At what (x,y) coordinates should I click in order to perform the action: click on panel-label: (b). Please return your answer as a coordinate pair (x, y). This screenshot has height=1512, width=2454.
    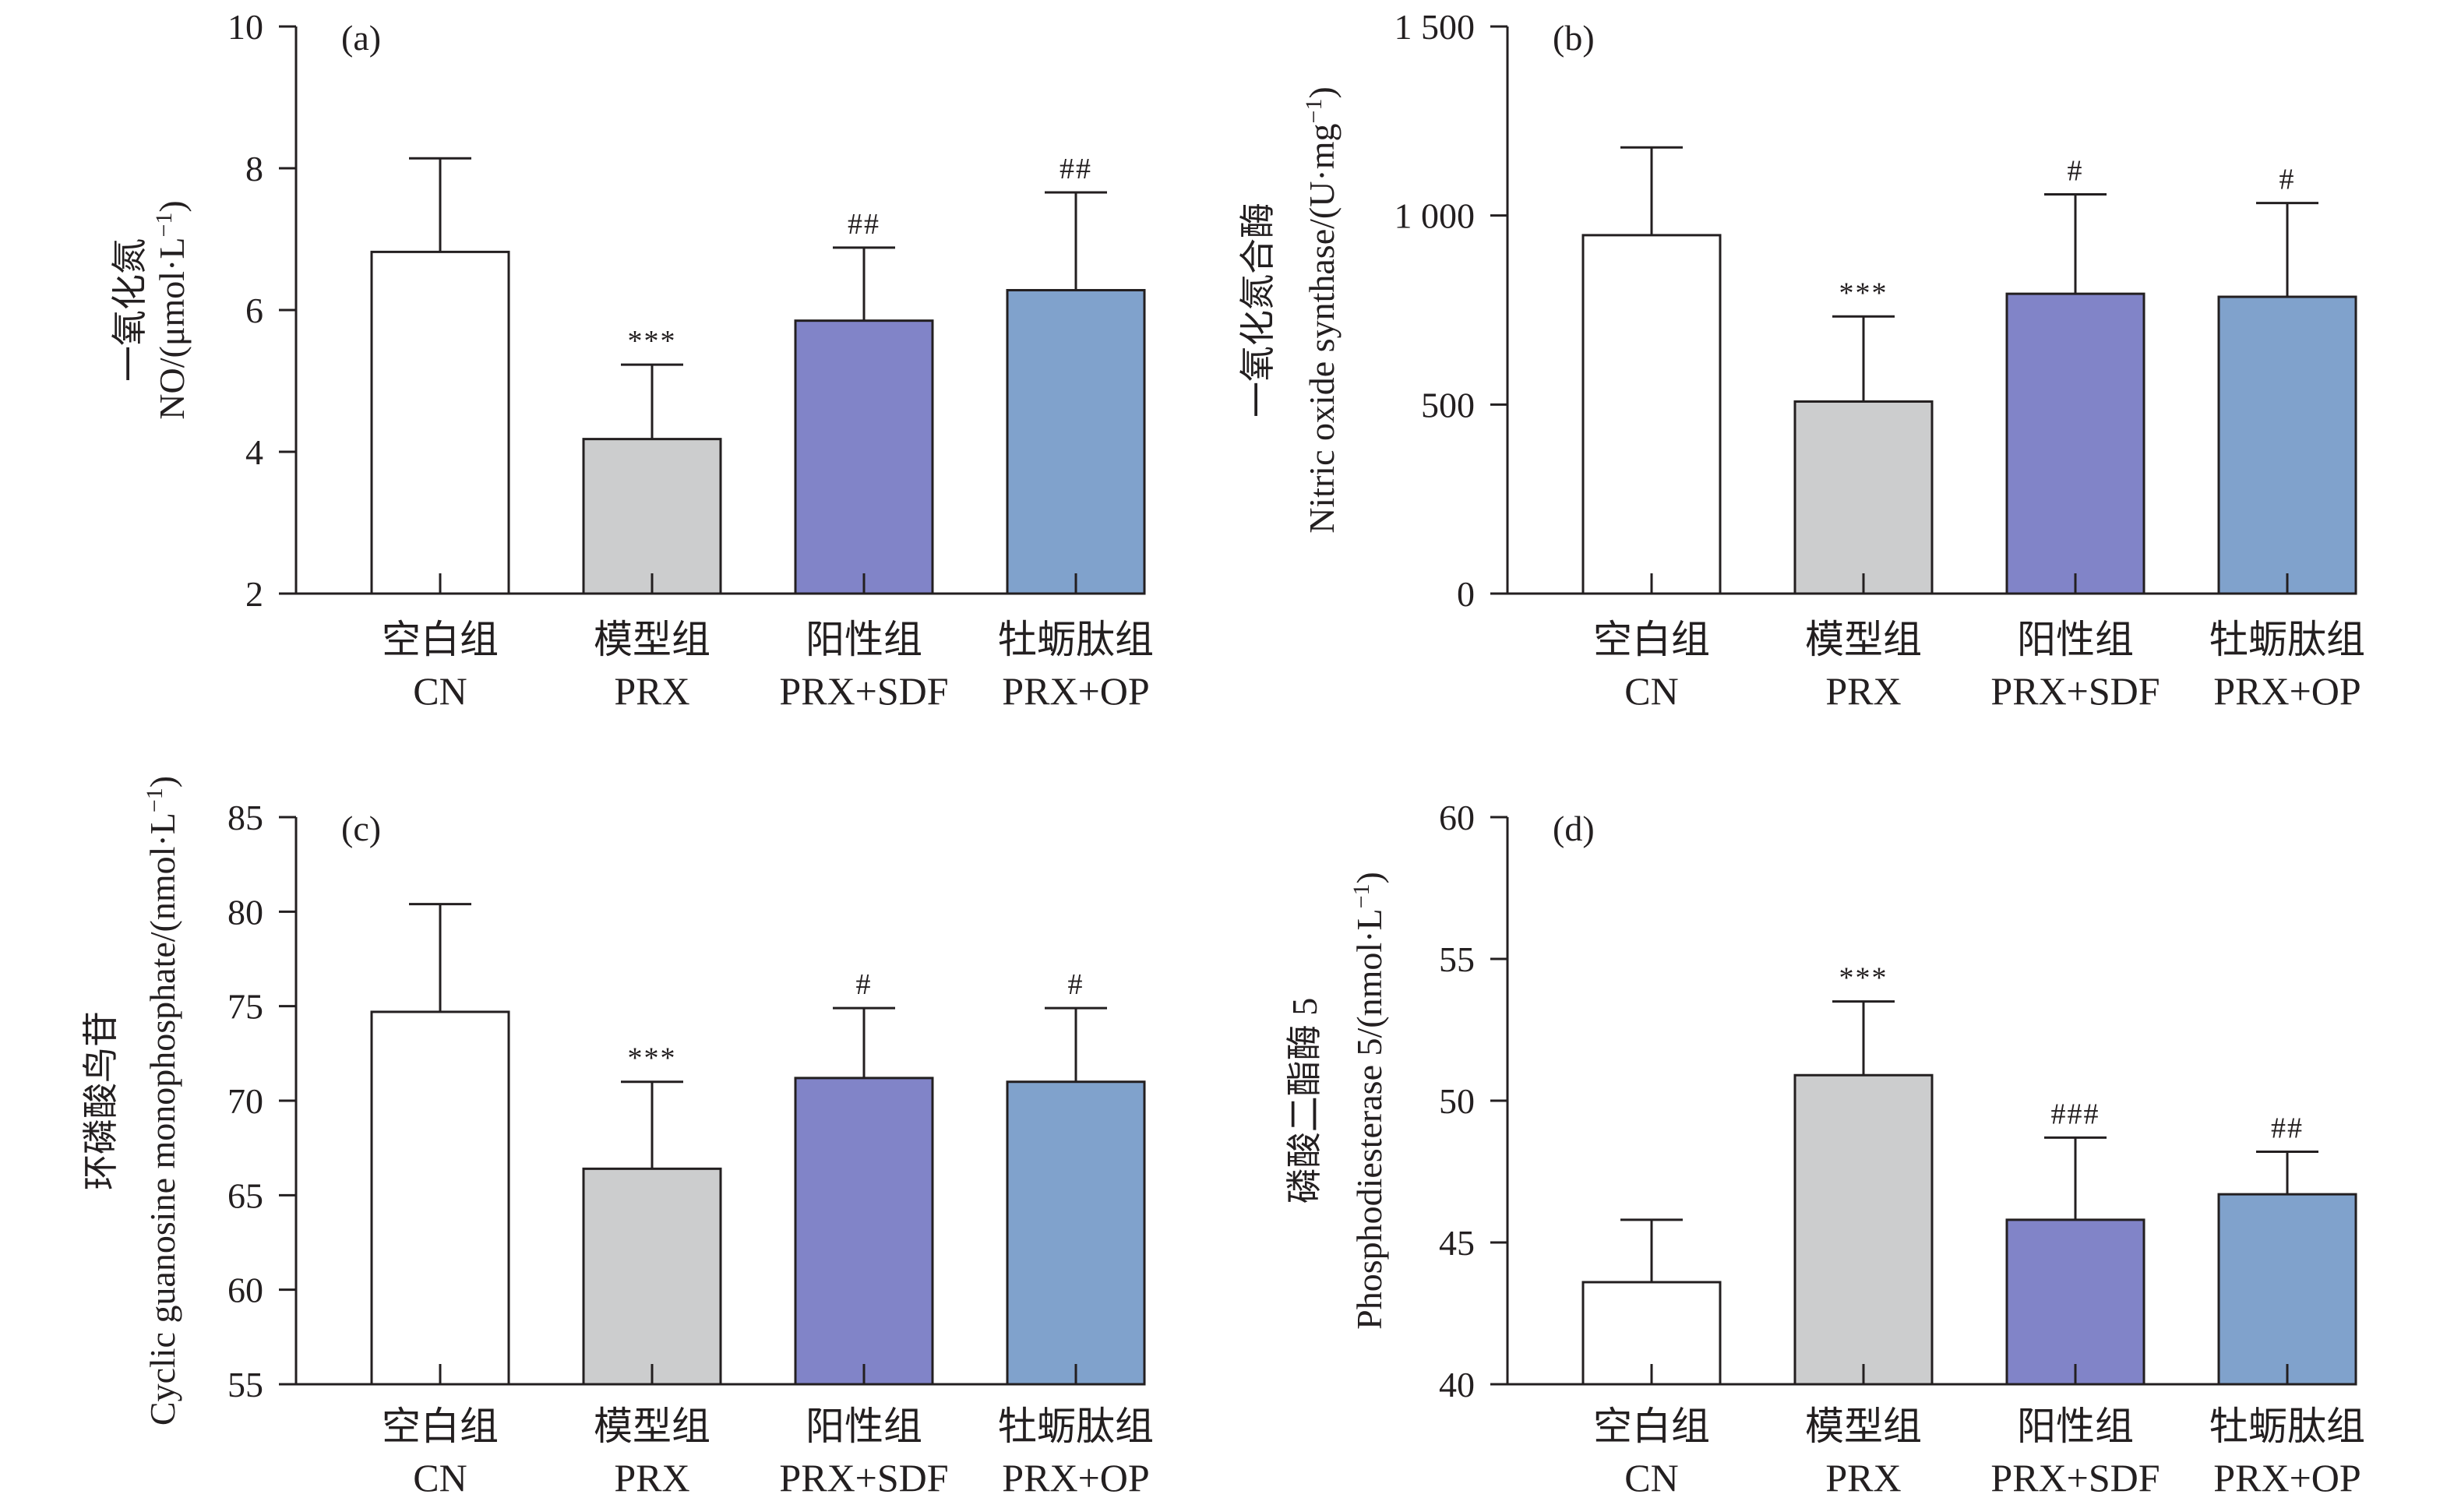
    Looking at the image, I should click on (1574, 38).